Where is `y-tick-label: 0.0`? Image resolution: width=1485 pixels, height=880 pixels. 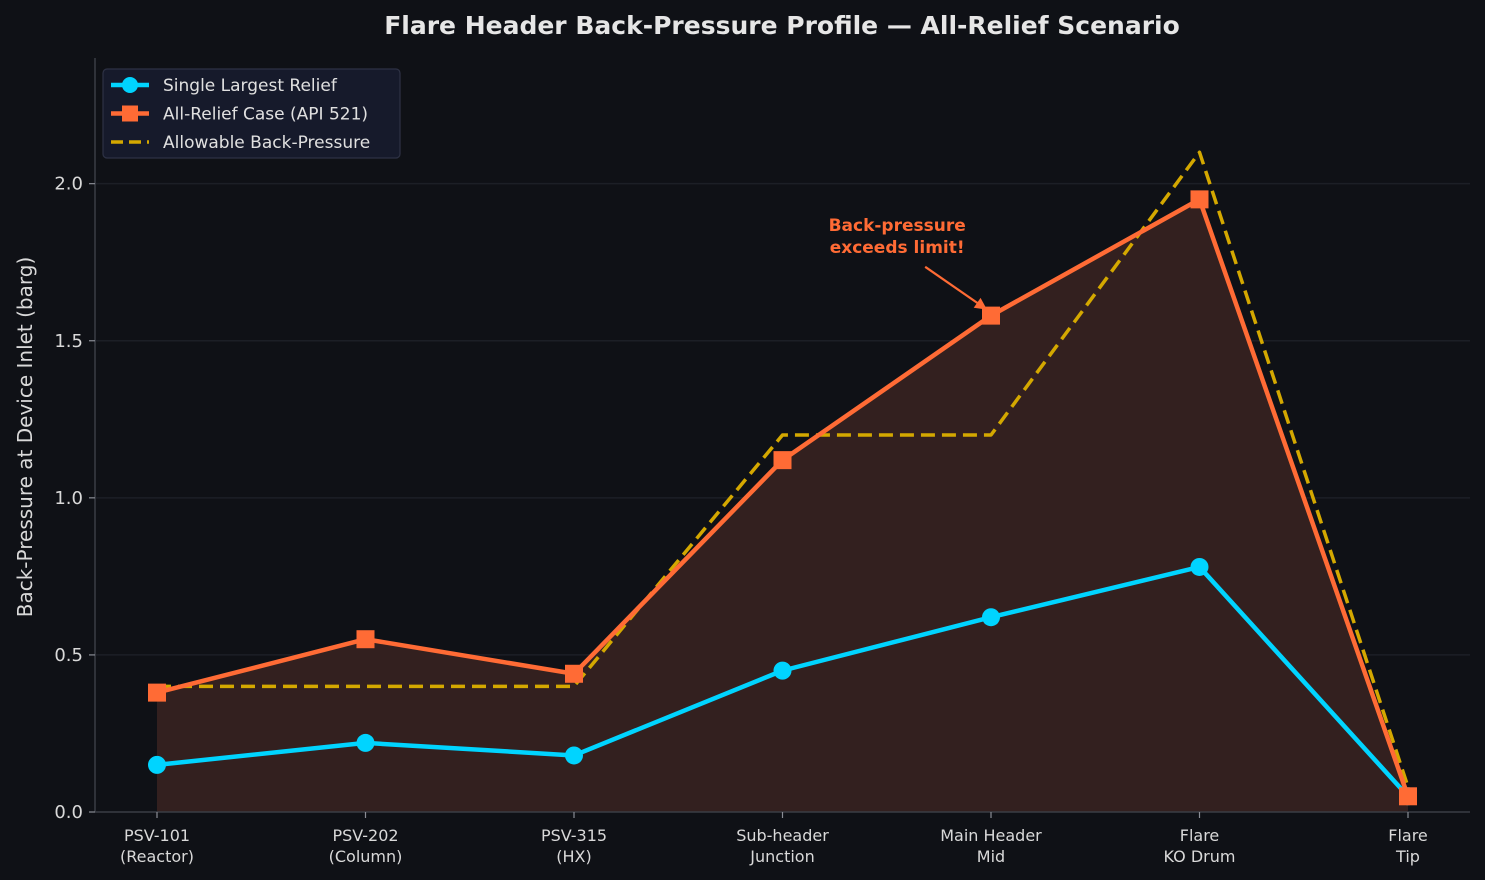 y-tick-label: 0.0 is located at coordinates (68, 812).